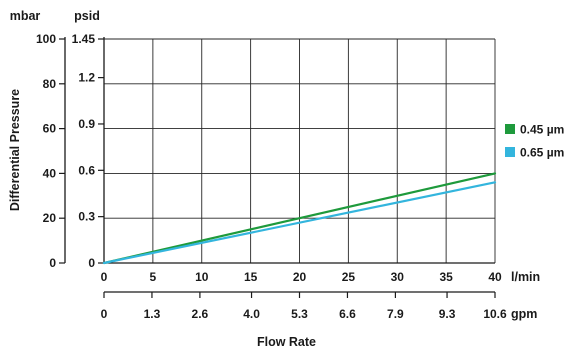  Describe the element at coordinates (398, 277) in the screenshot. I see `x-tick-label-lmin: 30` at that location.